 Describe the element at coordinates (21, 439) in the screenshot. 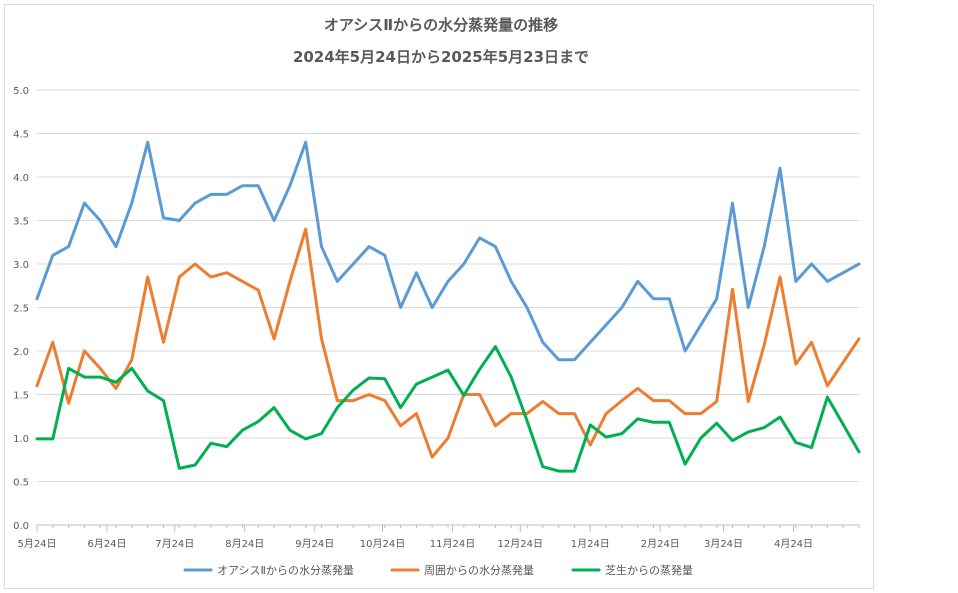

I see `y-tick-label: 1.0` at that location.